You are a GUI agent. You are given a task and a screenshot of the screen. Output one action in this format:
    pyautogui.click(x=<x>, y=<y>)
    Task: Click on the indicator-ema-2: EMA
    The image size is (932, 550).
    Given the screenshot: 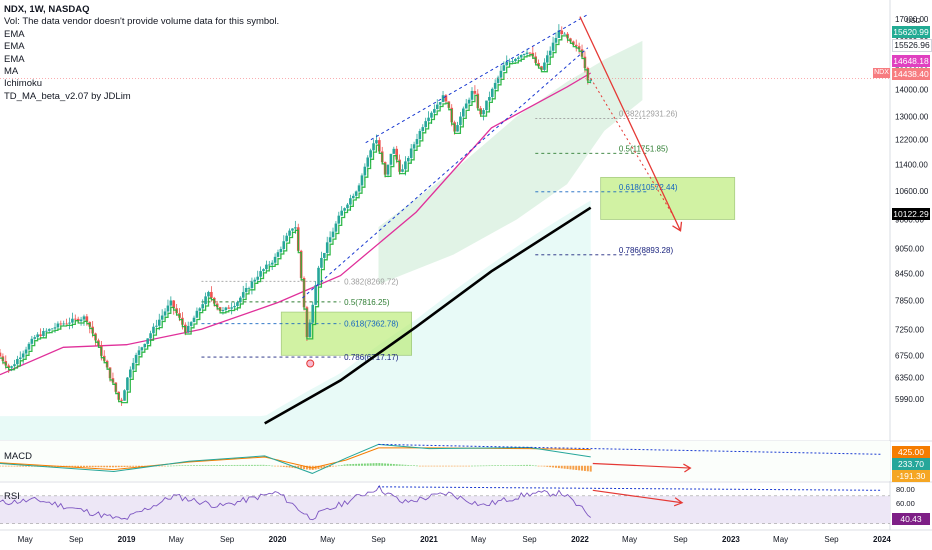 What is the action you would take?
    pyautogui.click(x=14, y=47)
    